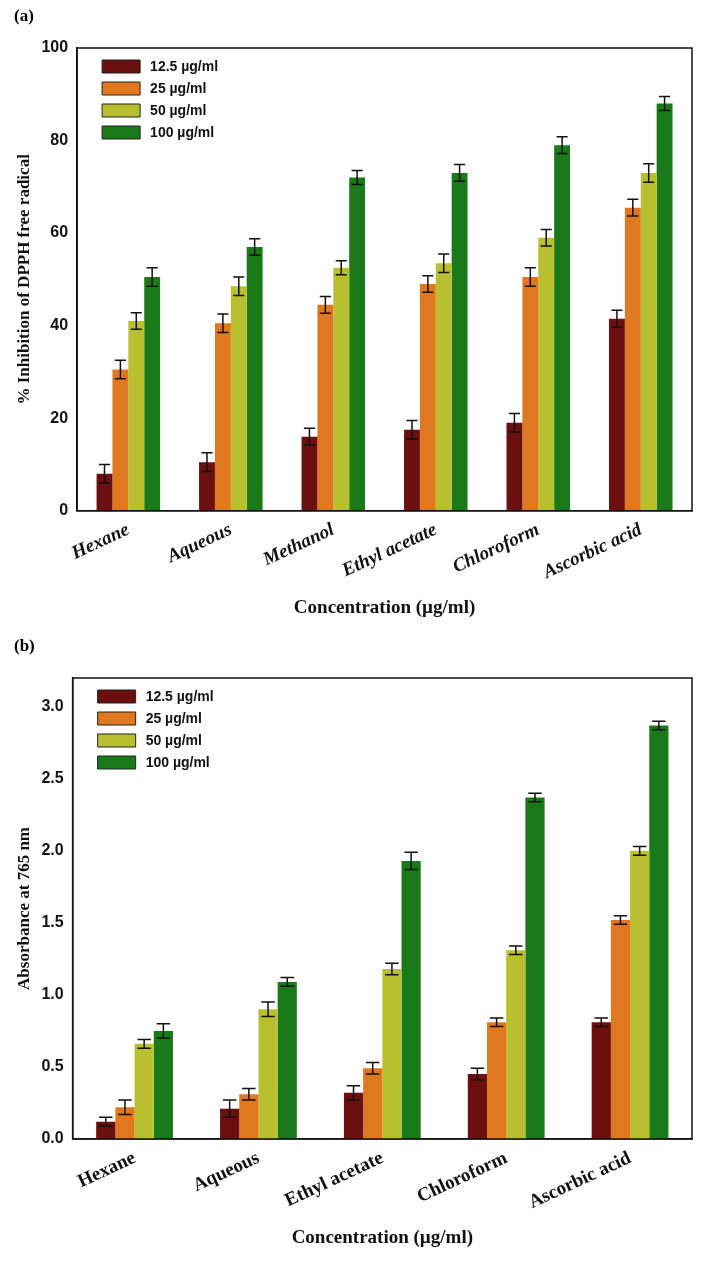  I want to click on y-tick-label: 0, so click(64, 510).